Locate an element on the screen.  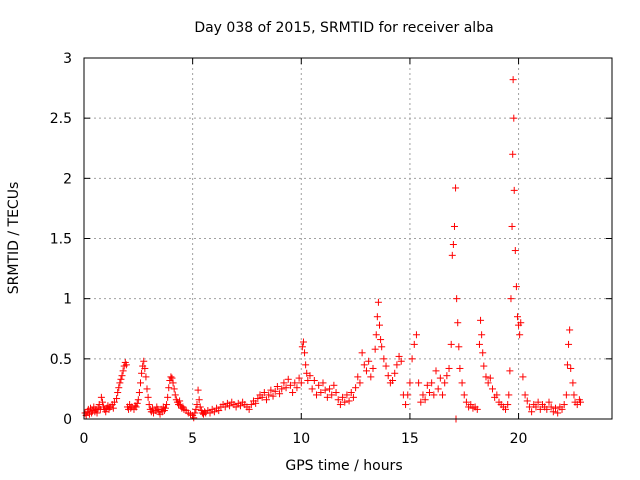
y-axis-label: SRMTID / TECUs is located at coordinates (14, 238).